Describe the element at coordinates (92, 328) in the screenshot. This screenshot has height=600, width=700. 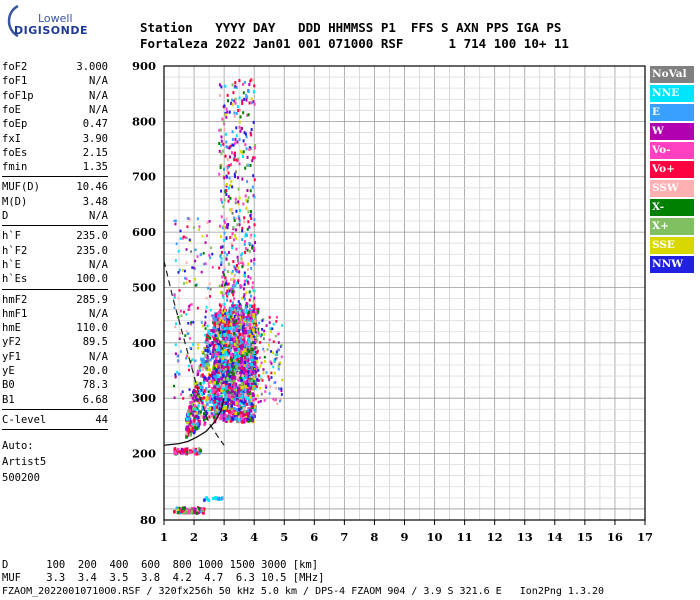
I see `param-value: 110.0` at that location.